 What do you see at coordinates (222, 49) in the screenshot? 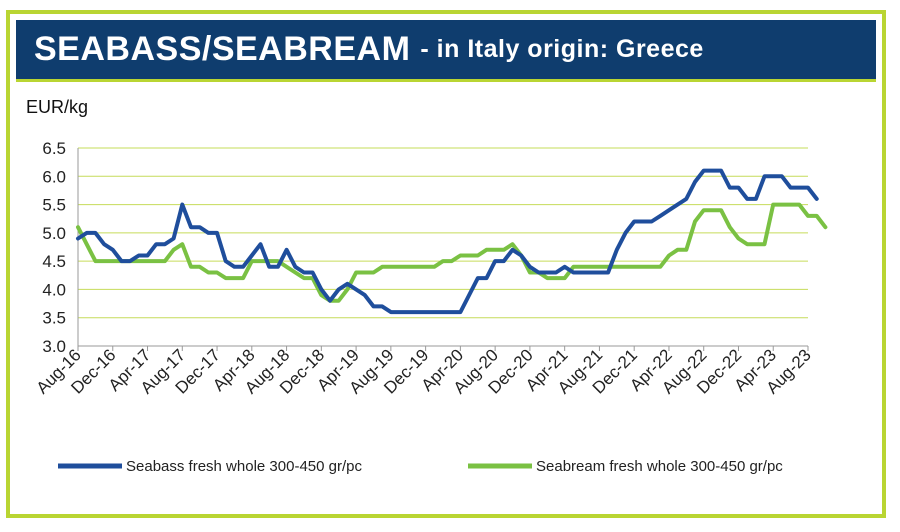
I see `chart-title: SEABASS/SEABREAM` at bounding box center [222, 49].